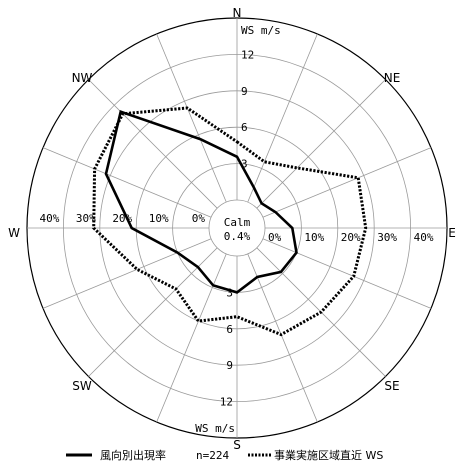  What do you see at coordinates (391, 386) in the screenshot?
I see `compass-label-se: SE` at bounding box center [391, 386].